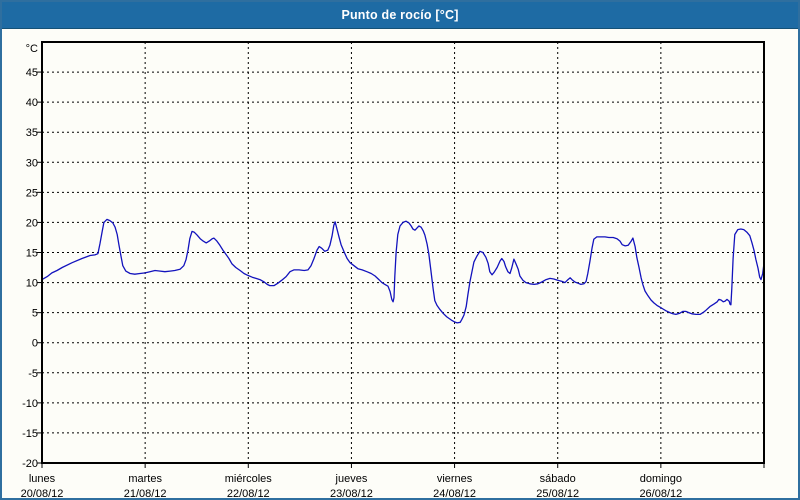 Image resolution: width=800 pixels, height=500 pixels. Describe the element at coordinates (454, 494) in the screenshot. I see `day-date-label: 24/08/12` at that location.